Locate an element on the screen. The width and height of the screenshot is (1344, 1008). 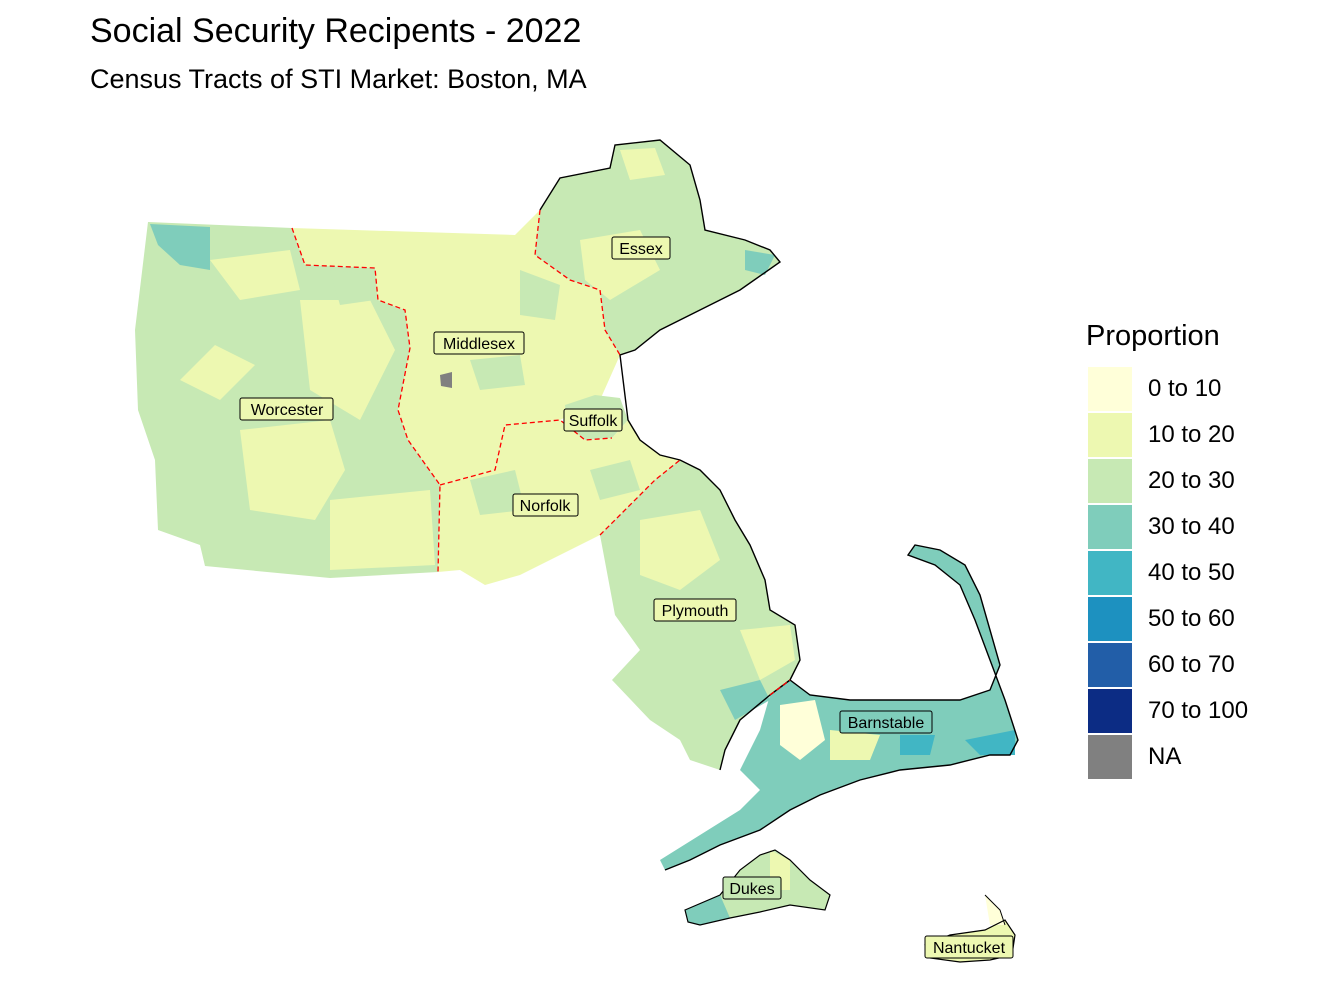
svg-text: Worcester is located at coordinates (287, 410).